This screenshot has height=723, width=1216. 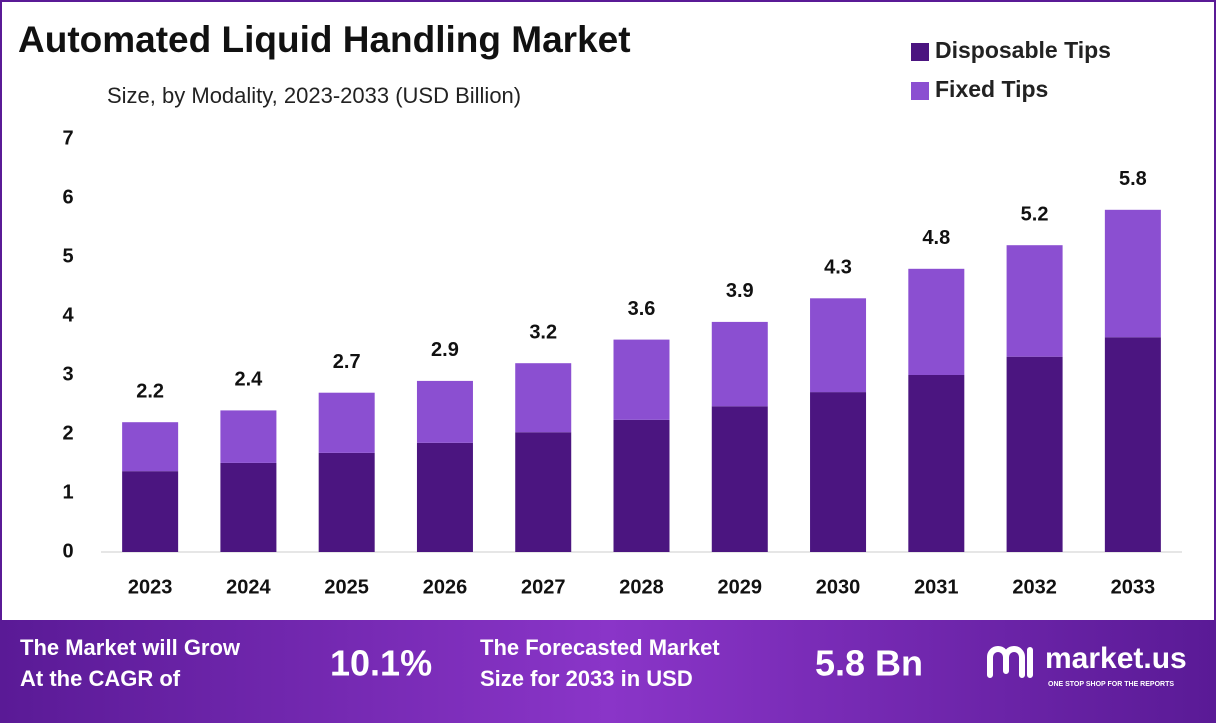 What do you see at coordinates (936, 587) in the screenshot?
I see `x-tick-label: 2031` at bounding box center [936, 587].